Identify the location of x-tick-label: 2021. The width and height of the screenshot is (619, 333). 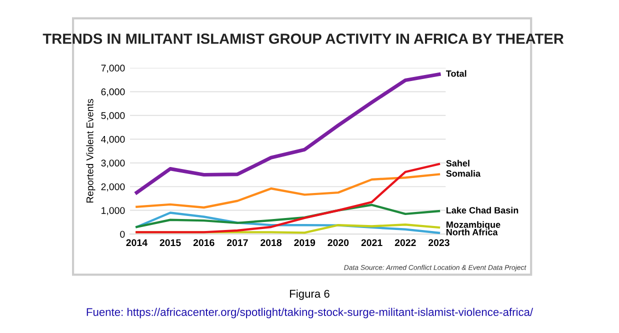
(371, 242).